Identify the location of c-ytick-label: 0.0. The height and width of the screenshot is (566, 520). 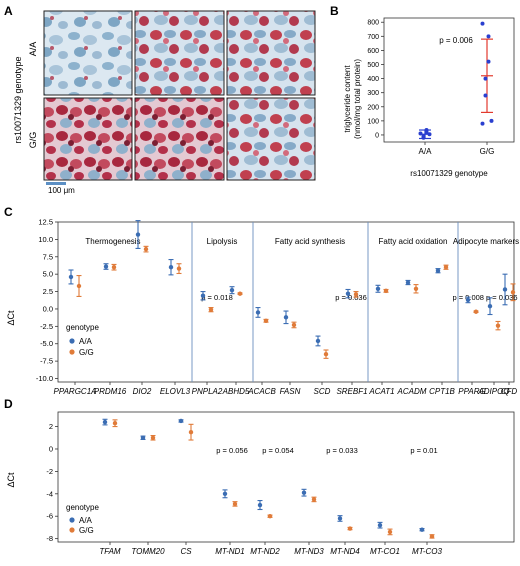
(48, 308).